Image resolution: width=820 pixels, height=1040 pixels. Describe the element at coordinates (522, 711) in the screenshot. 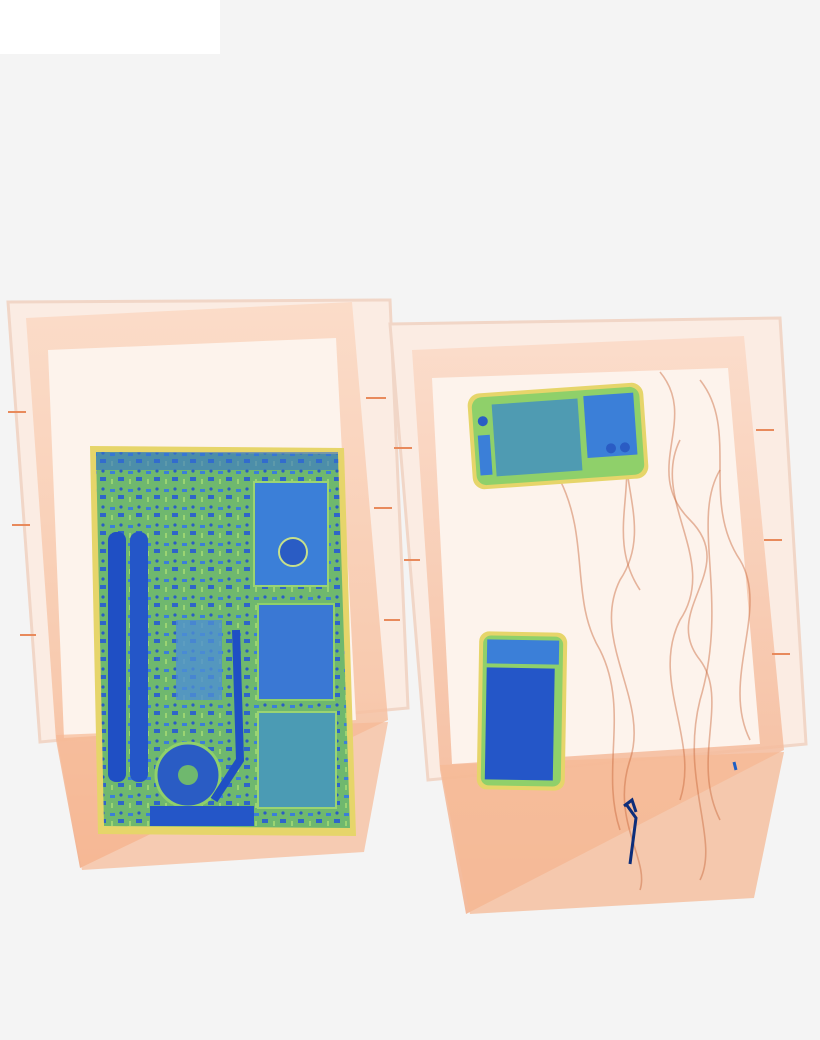

I see `power-bank` at that location.